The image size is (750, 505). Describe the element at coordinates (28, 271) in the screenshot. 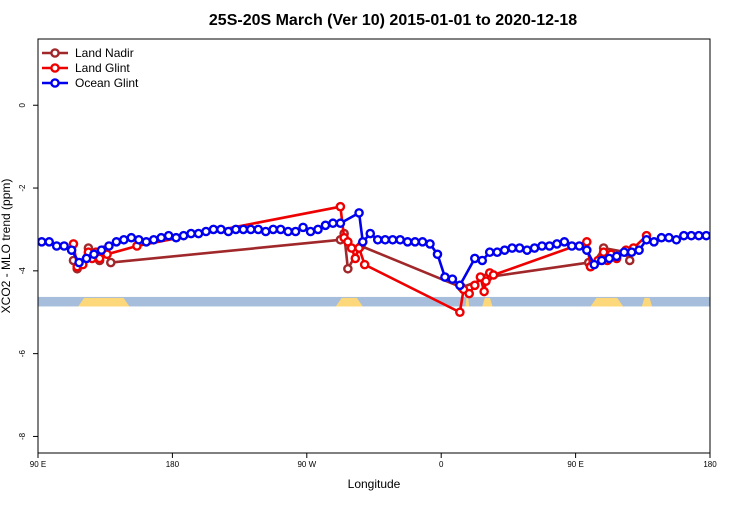

I see `y-axis: 0 -2 -4 -6 -8` at that location.